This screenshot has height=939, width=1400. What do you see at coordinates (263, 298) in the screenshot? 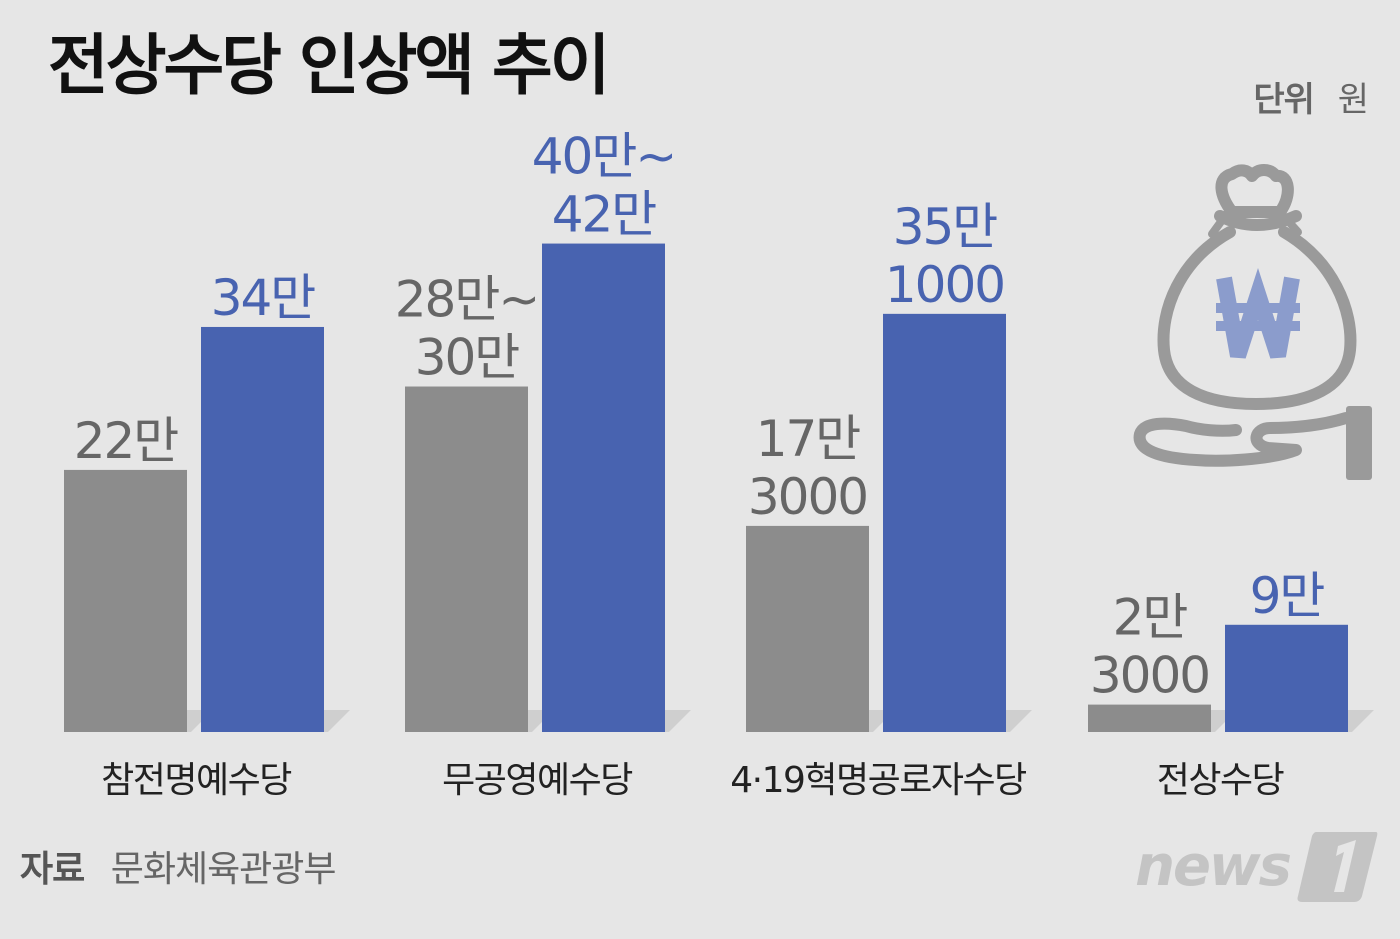
I see `value-label-after: 34만` at bounding box center [263, 298].